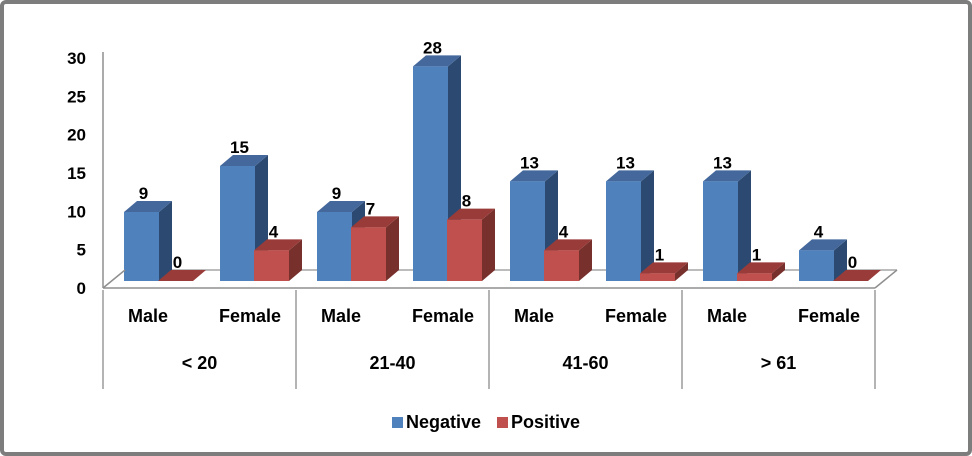 The width and height of the screenshot is (972, 456). Describe the element at coordinates (250, 316) in the screenshot. I see `subcategory-label-female-20: Female` at that location.